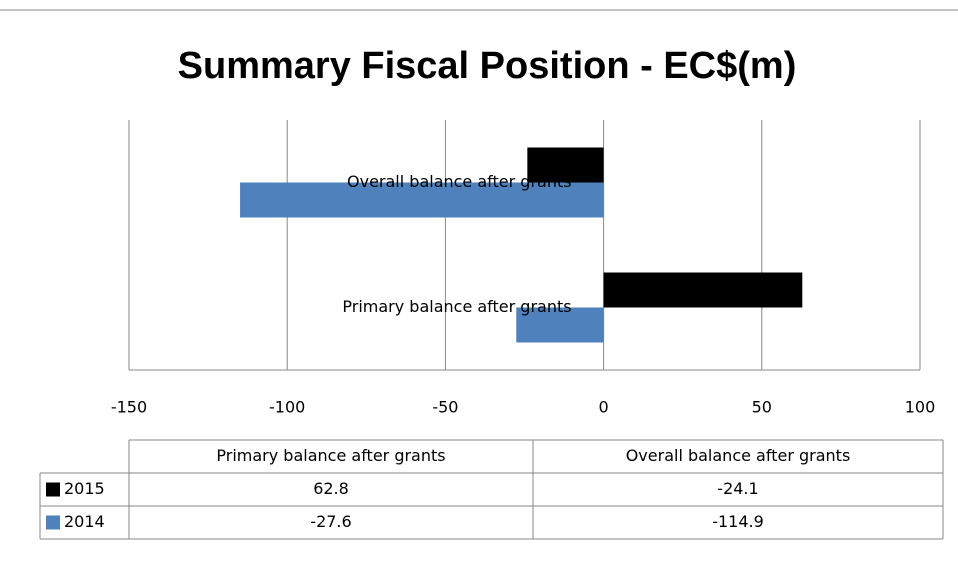 The image size is (958, 582). What do you see at coordinates (129, 407) in the screenshot?
I see `x-tick-label: -150` at bounding box center [129, 407].